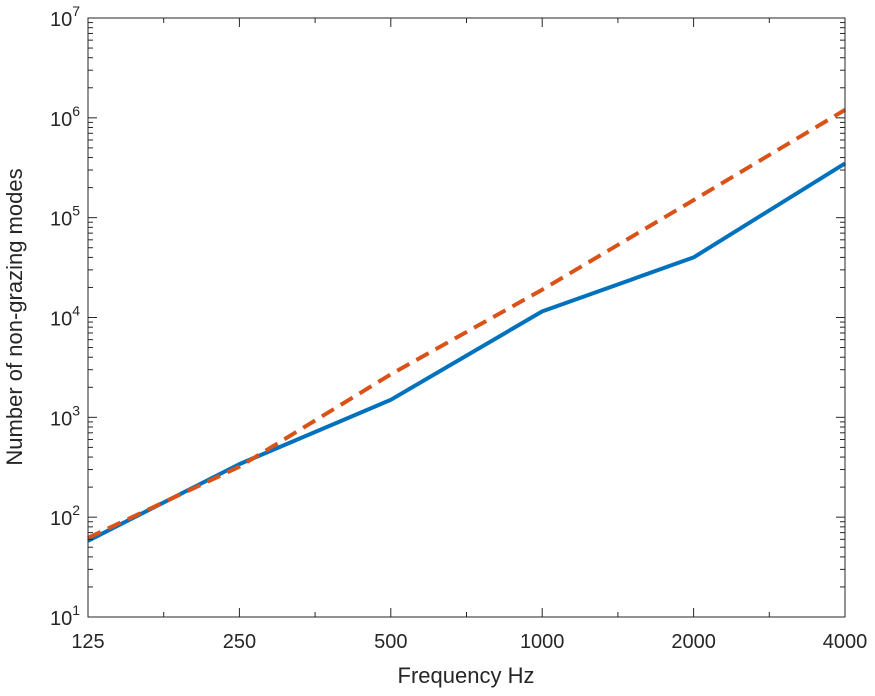 Image resolution: width=875 pixels, height=696 pixels. I want to click on x-tick-label: 250, so click(239, 642).